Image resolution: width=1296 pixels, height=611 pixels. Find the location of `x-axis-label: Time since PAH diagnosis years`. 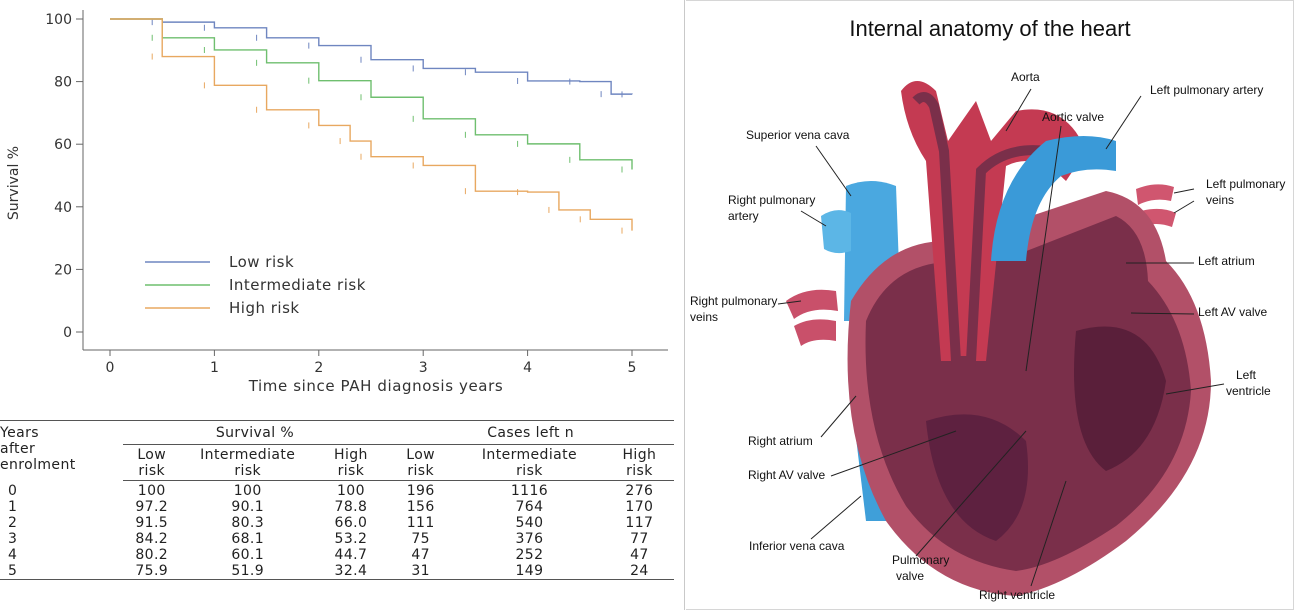

x-axis-label: Time since PAH diagnosis years is located at coordinates (376, 386).